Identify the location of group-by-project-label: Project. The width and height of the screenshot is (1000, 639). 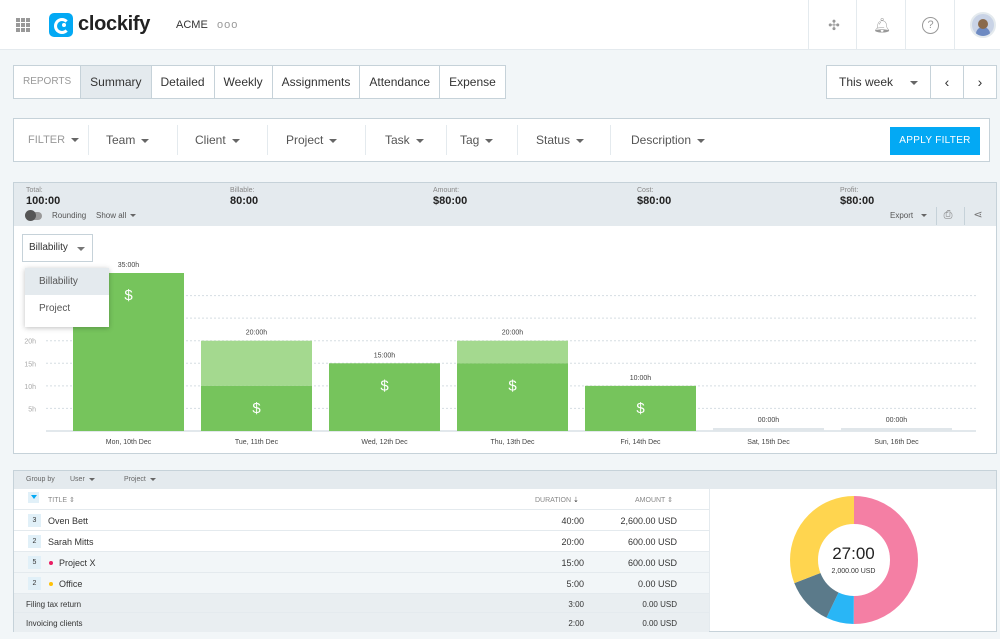
(135, 479).